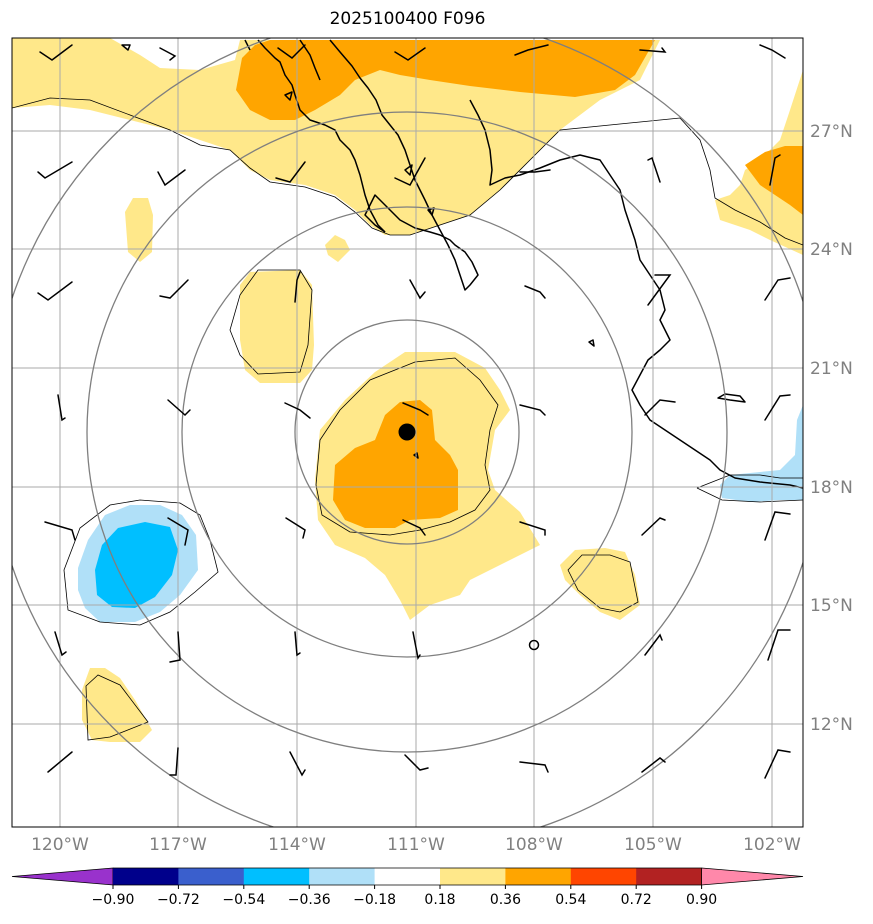  What do you see at coordinates (243, 900) in the screenshot?
I see `colorbar-tick-label: −0.54` at bounding box center [243, 900].